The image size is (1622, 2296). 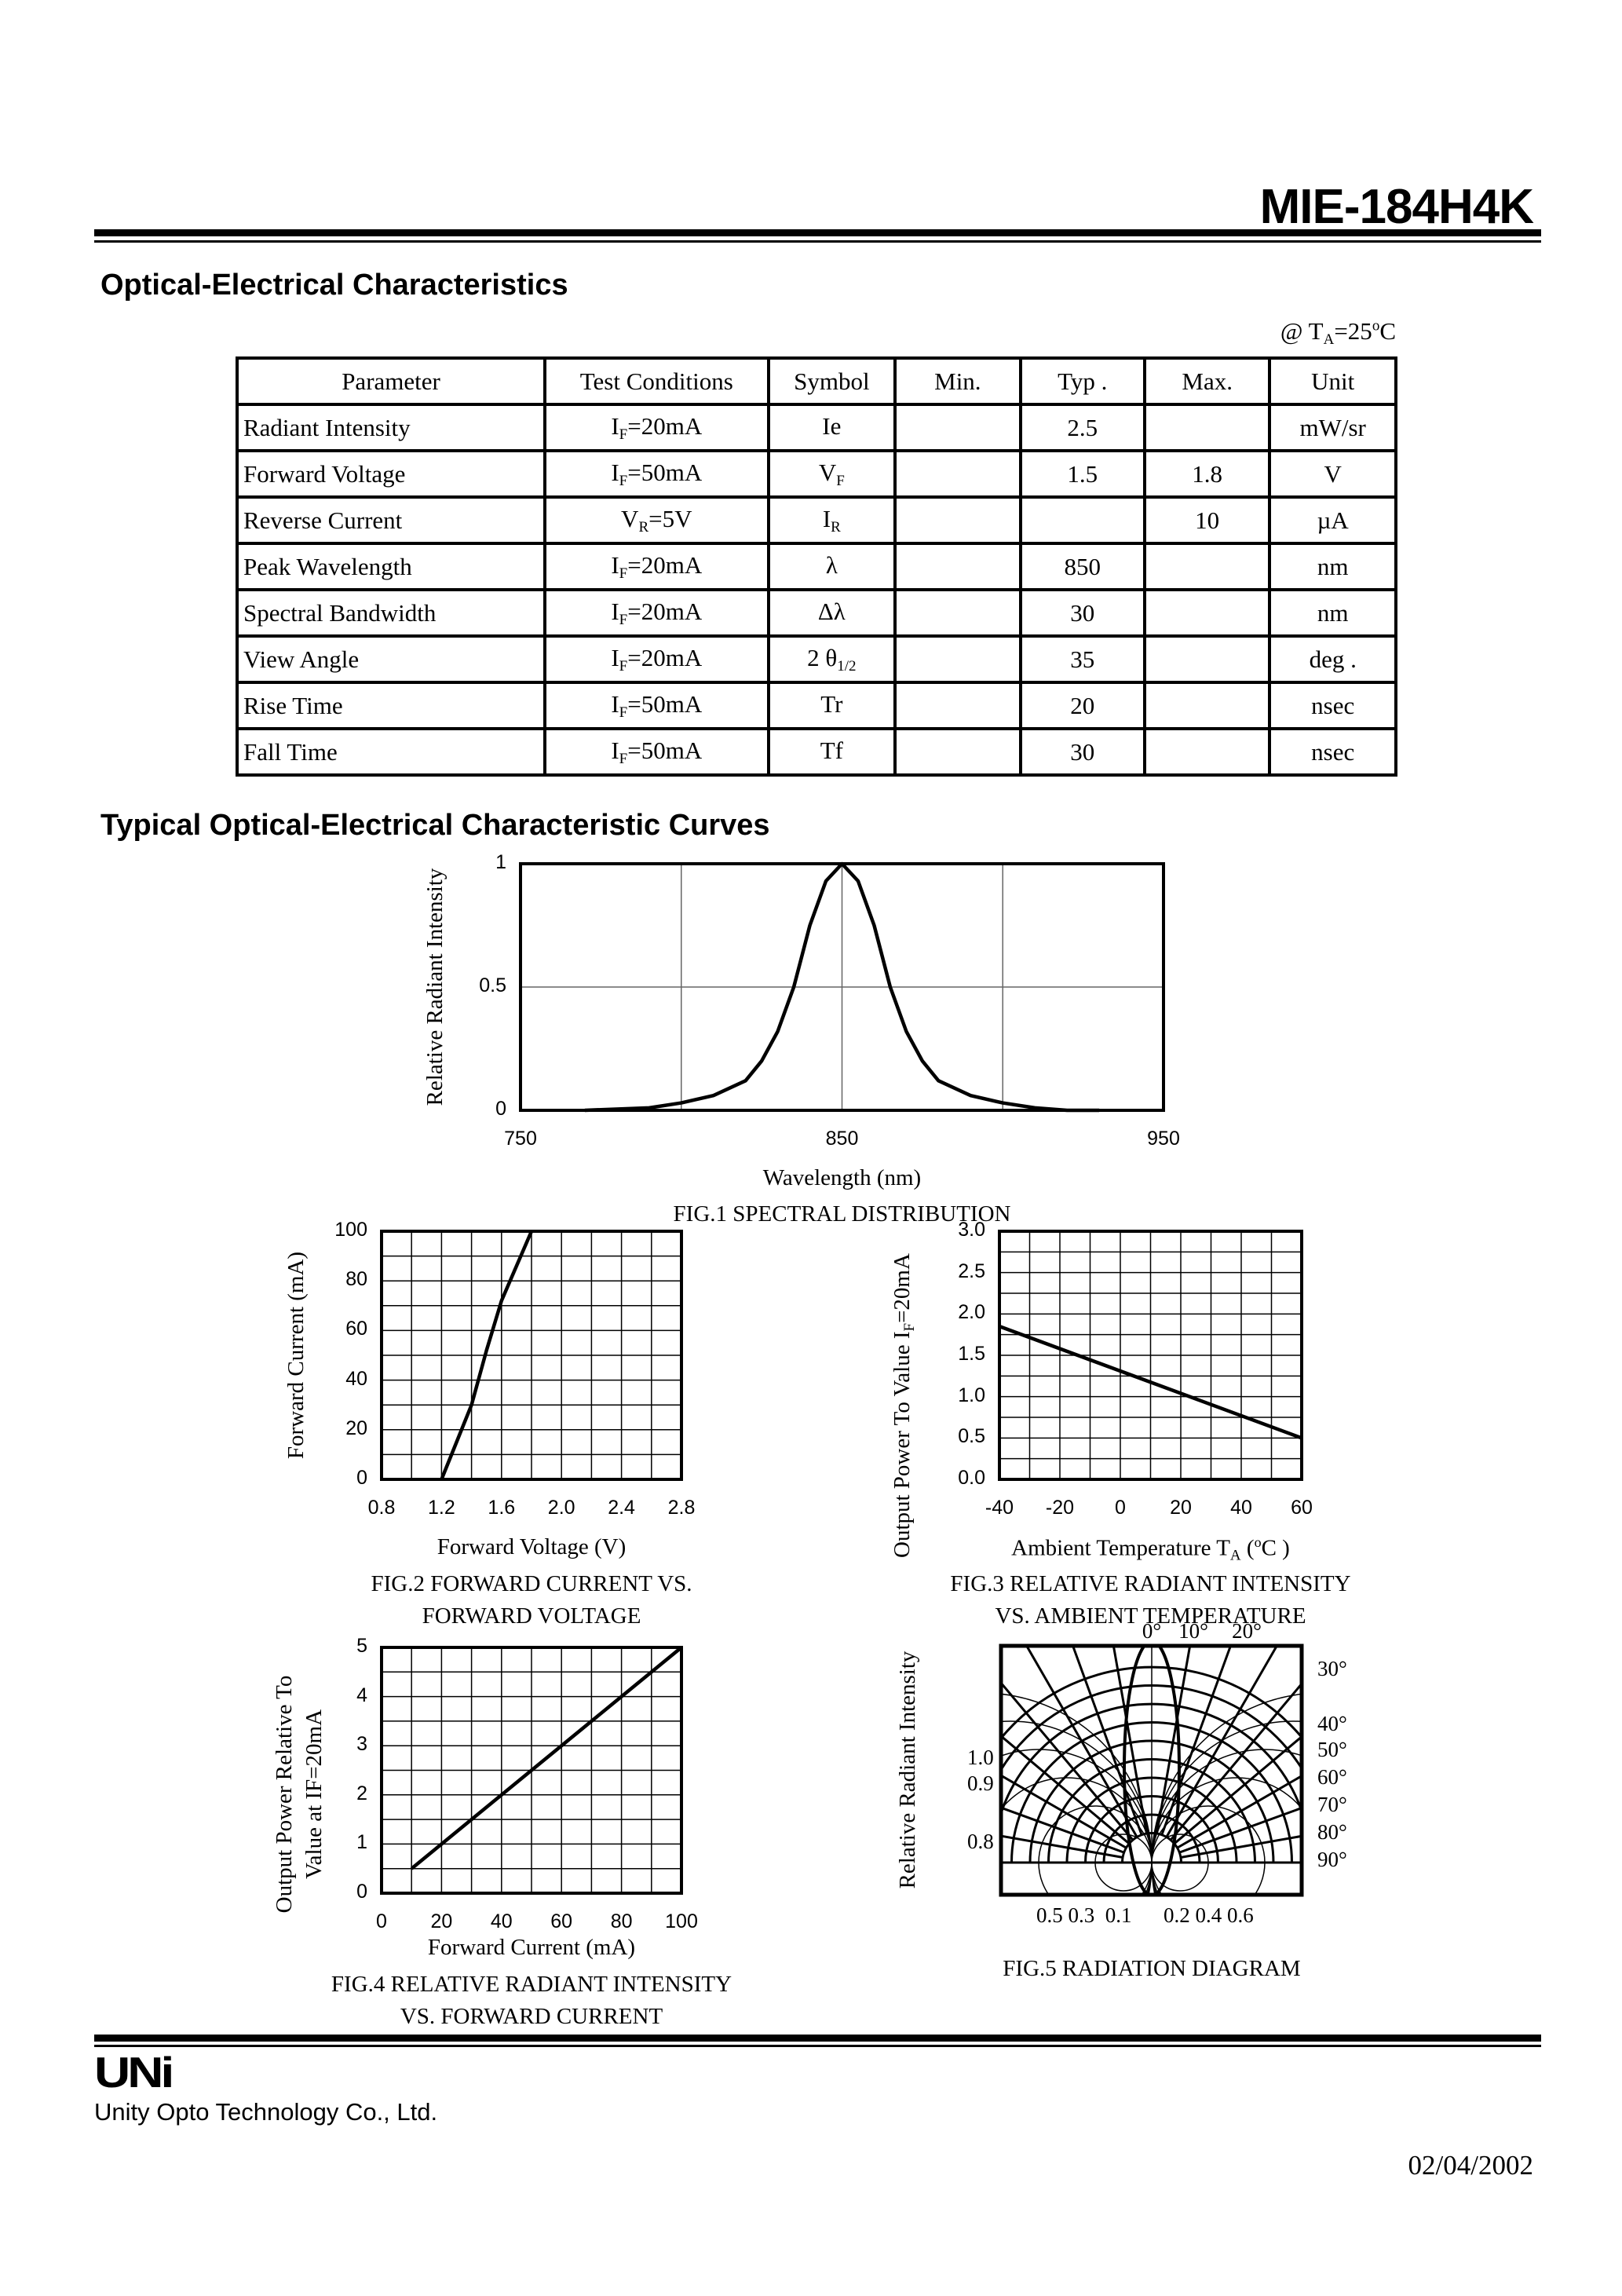 I want to click on y-tick-label: 40, so click(x=356, y=1378).